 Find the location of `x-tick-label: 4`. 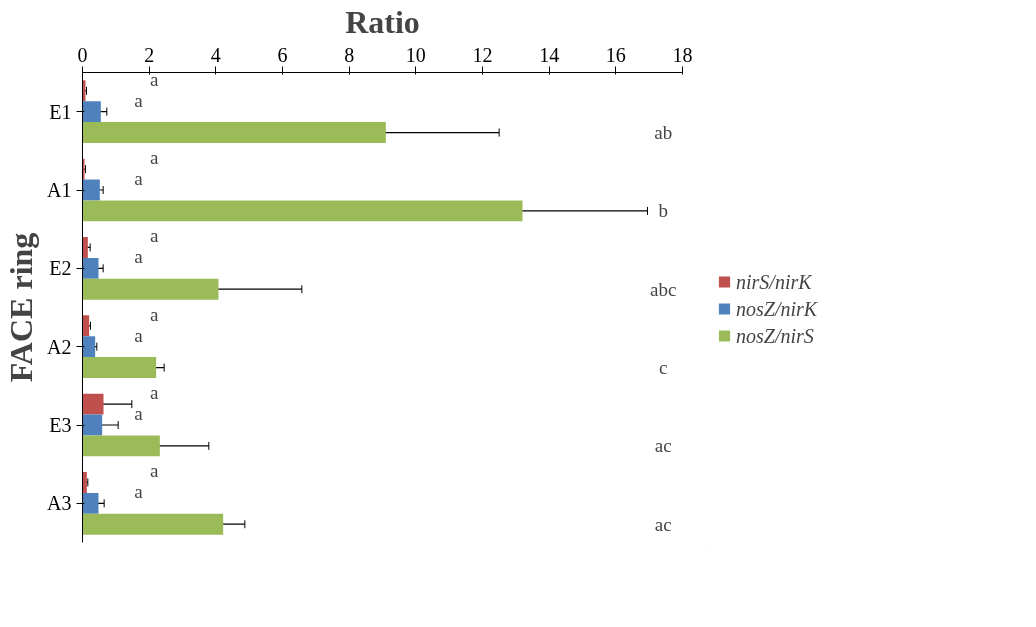

x-tick-label: 4 is located at coordinates (215, 54).